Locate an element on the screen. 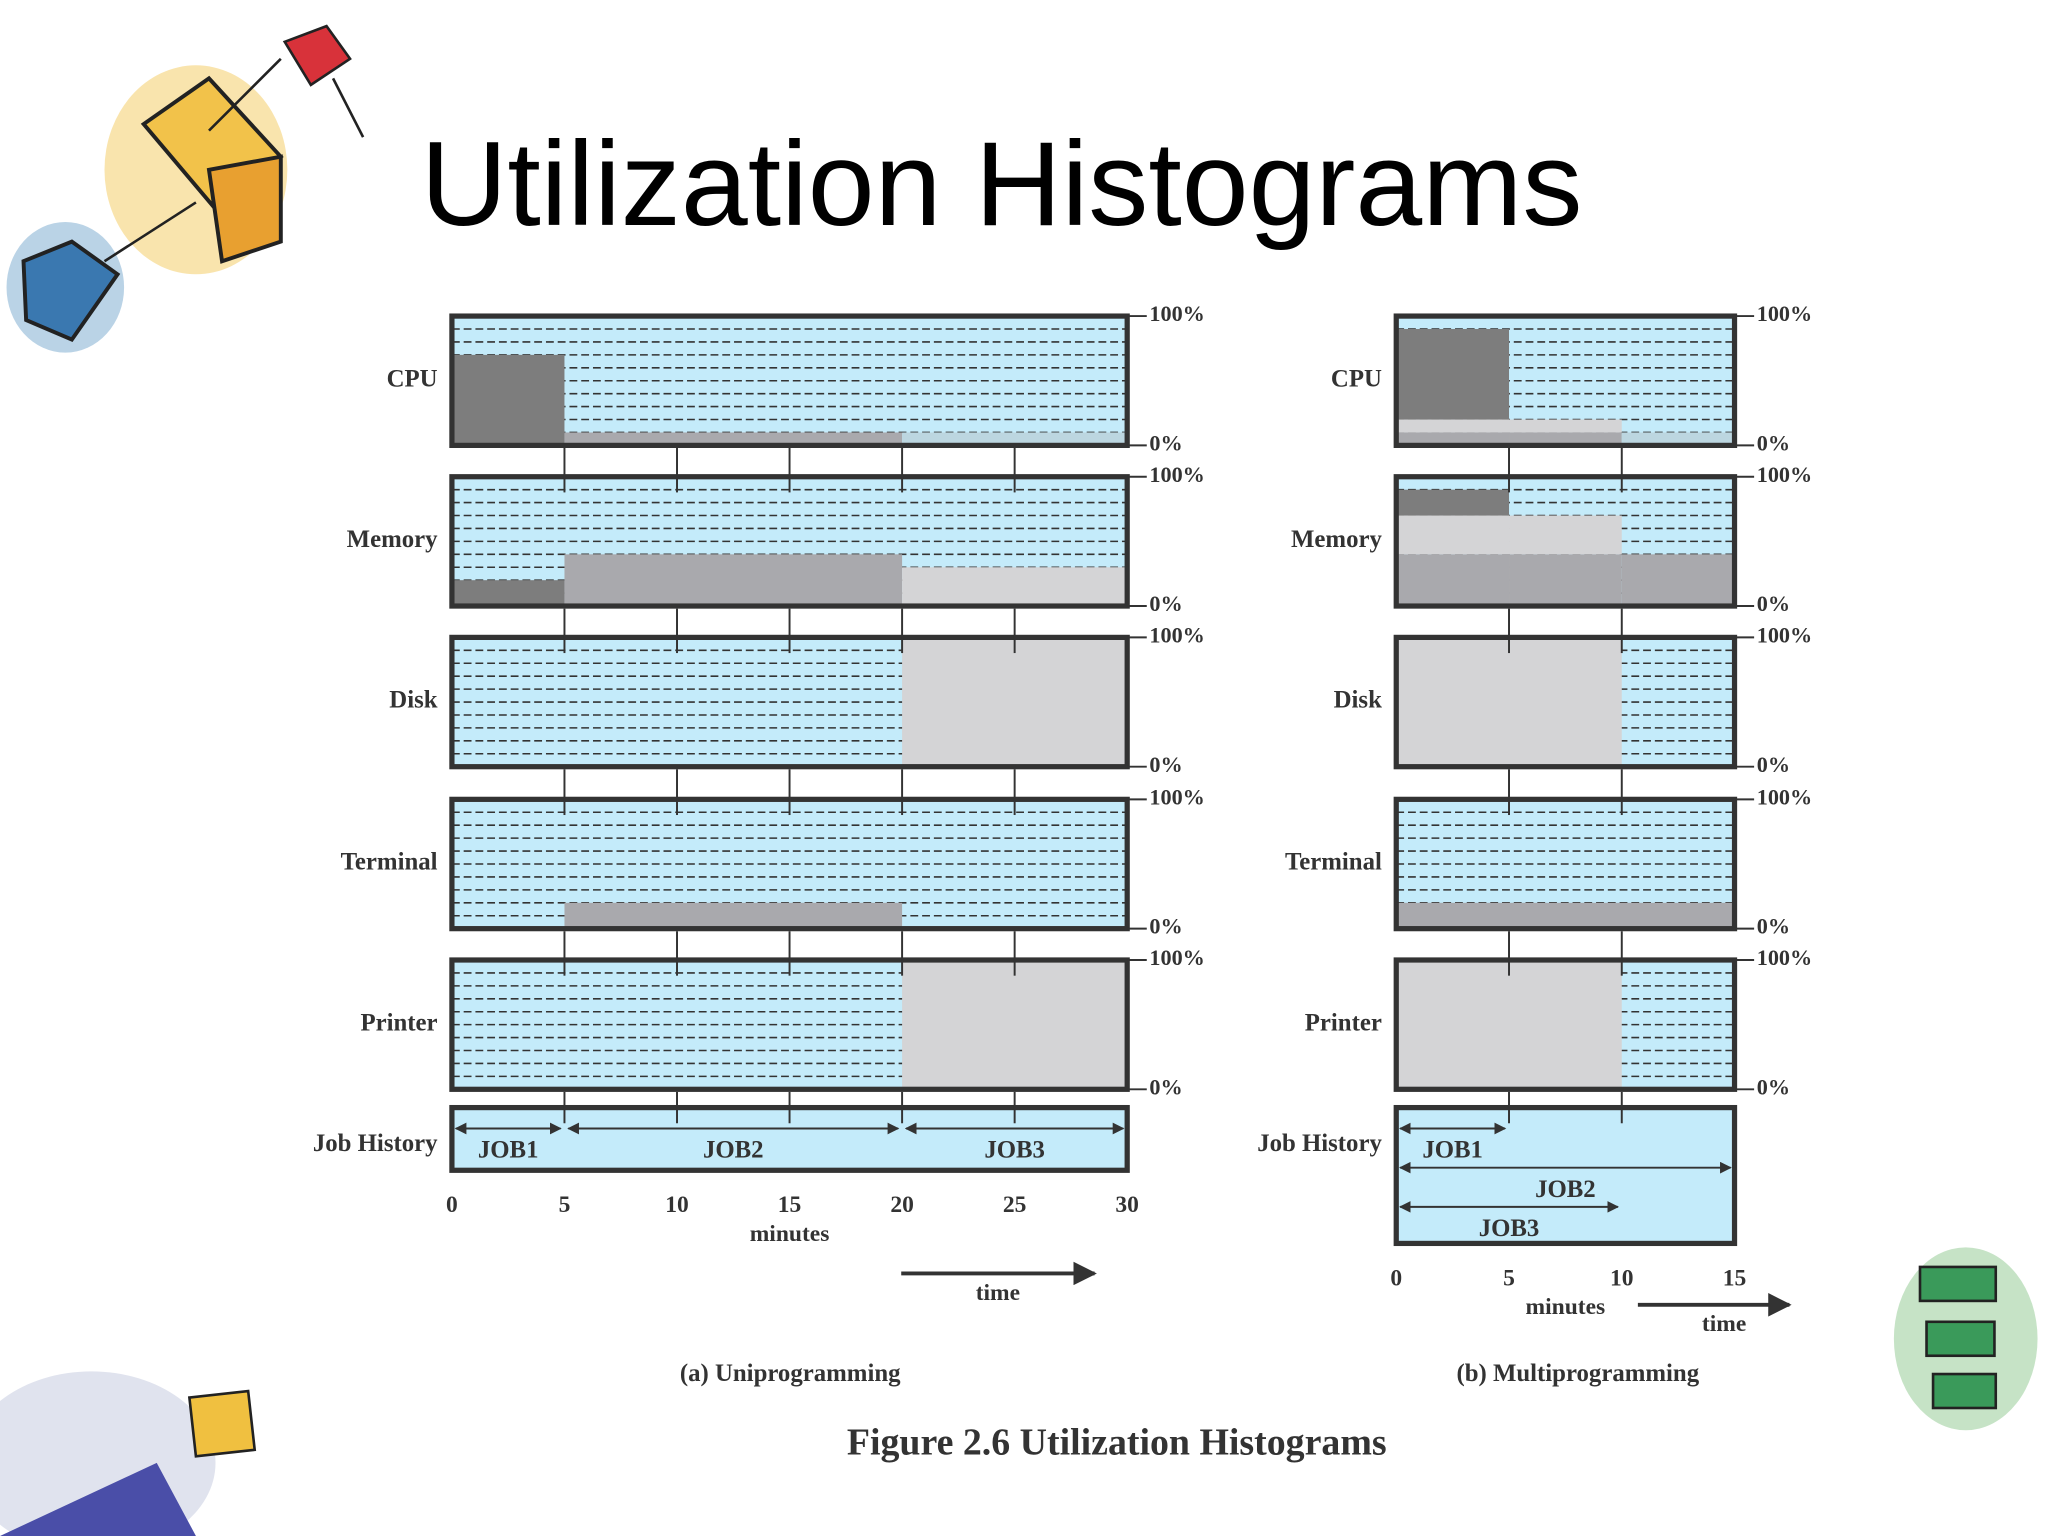 The height and width of the screenshot is (1536, 2048). figure-caption: Figure 2.6 Utilization Histograms is located at coordinates (1117, 1443).